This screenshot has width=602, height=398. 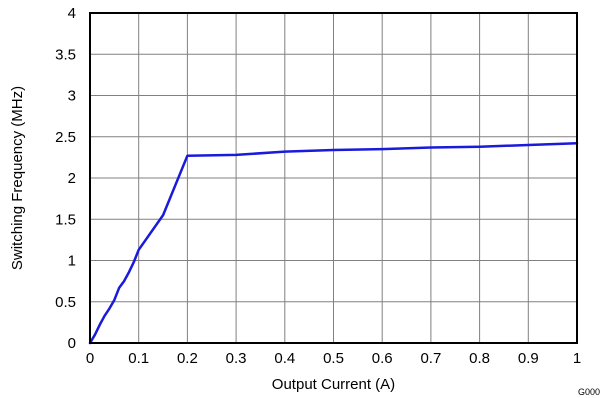 What do you see at coordinates (187, 358) in the screenshot?
I see `x-tick-label: 0.2` at bounding box center [187, 358].